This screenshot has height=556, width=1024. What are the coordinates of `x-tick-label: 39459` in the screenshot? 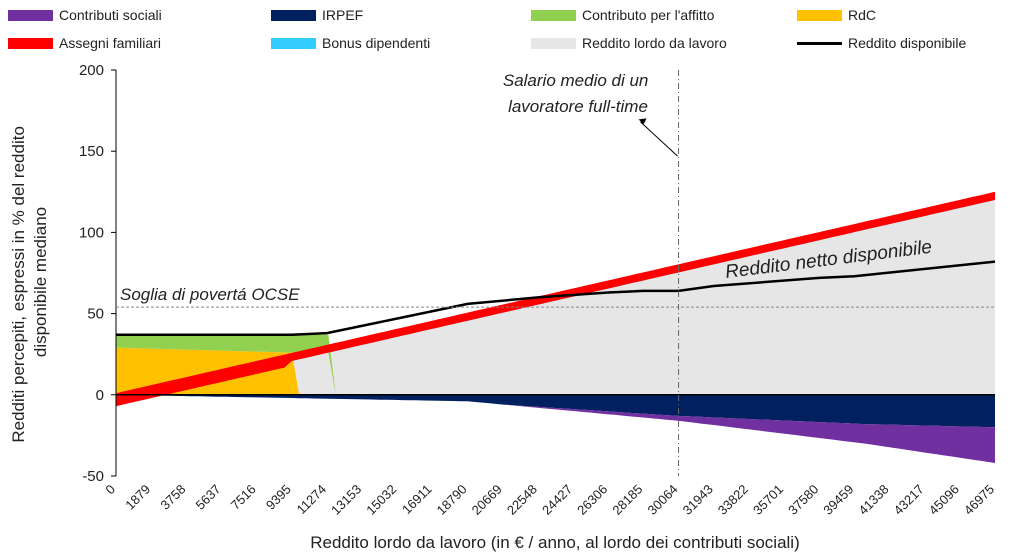 It's located at (838, 500).